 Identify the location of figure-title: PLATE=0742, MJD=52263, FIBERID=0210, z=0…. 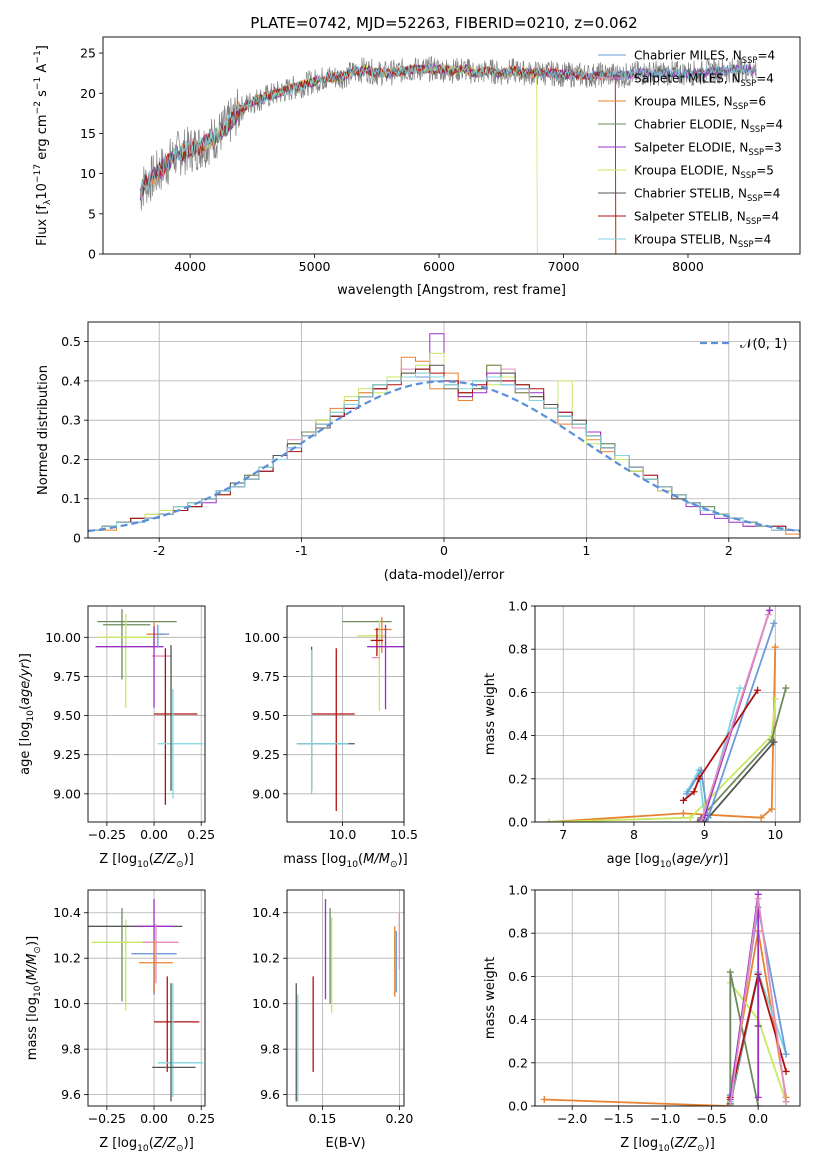
(443, 23).